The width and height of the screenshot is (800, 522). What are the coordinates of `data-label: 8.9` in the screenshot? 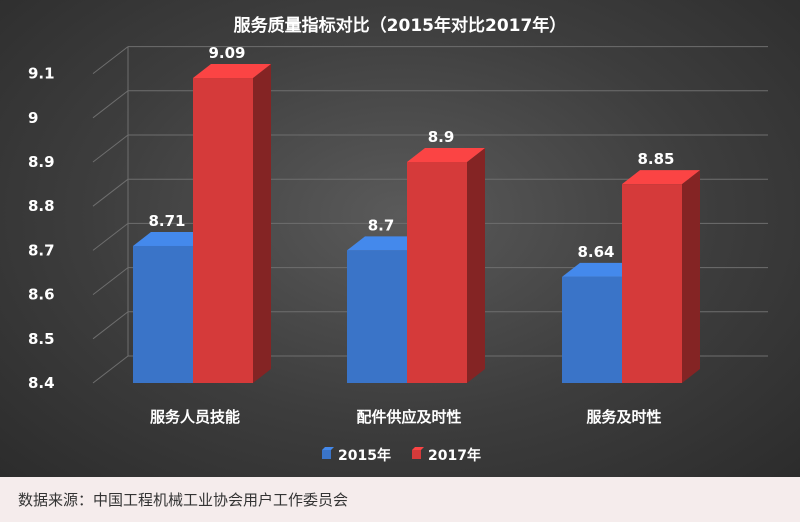 It's located at (441, 137).